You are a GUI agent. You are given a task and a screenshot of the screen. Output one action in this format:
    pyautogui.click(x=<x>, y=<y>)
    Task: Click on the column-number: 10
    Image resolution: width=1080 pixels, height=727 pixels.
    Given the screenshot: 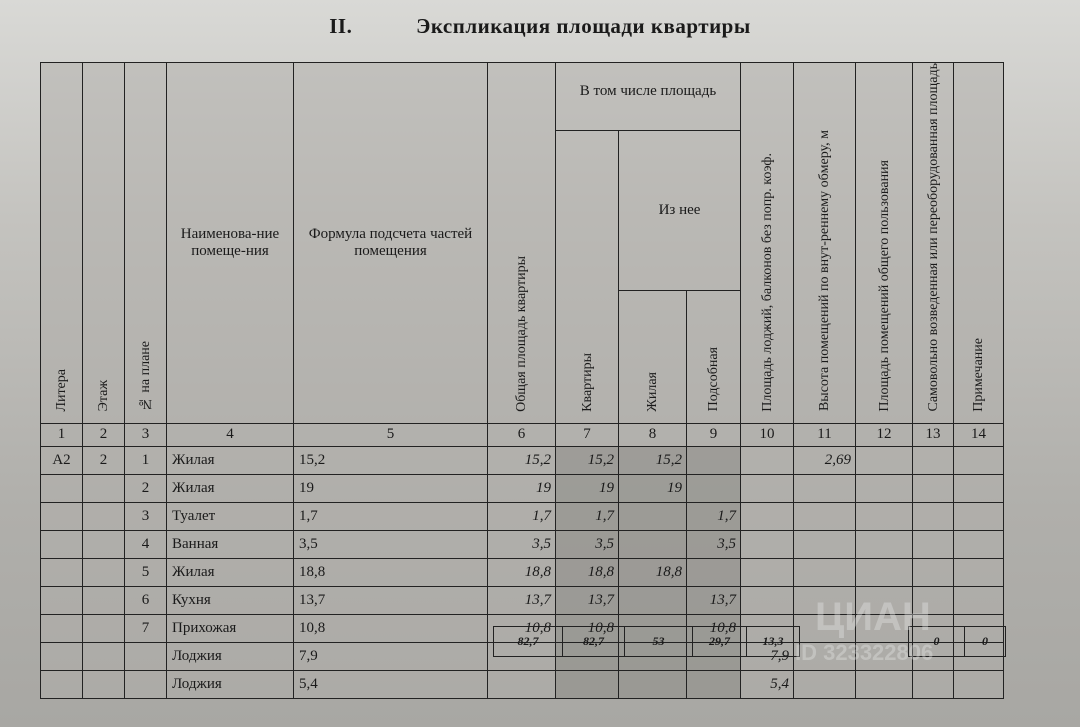 What is the action you would take?
    pyautogui.click(x=767, y=434)
    